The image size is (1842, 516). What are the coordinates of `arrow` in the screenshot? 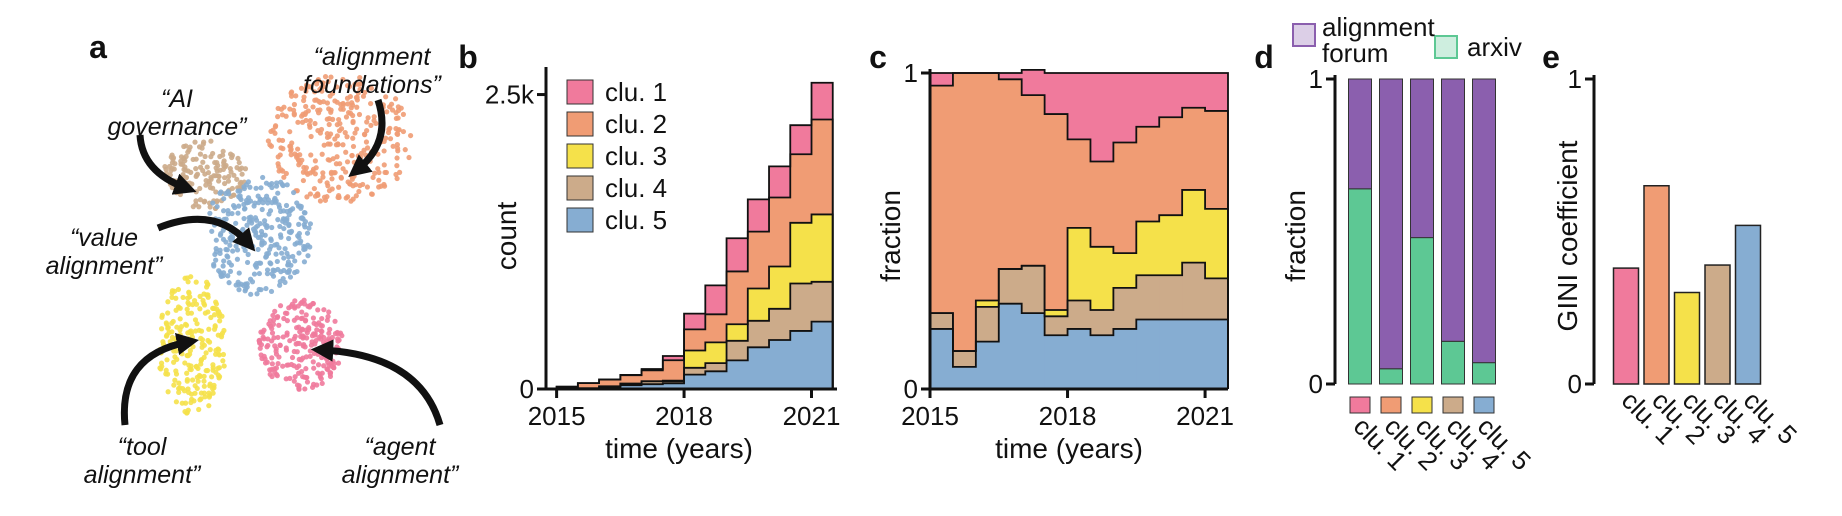 It's located at (367, 138).